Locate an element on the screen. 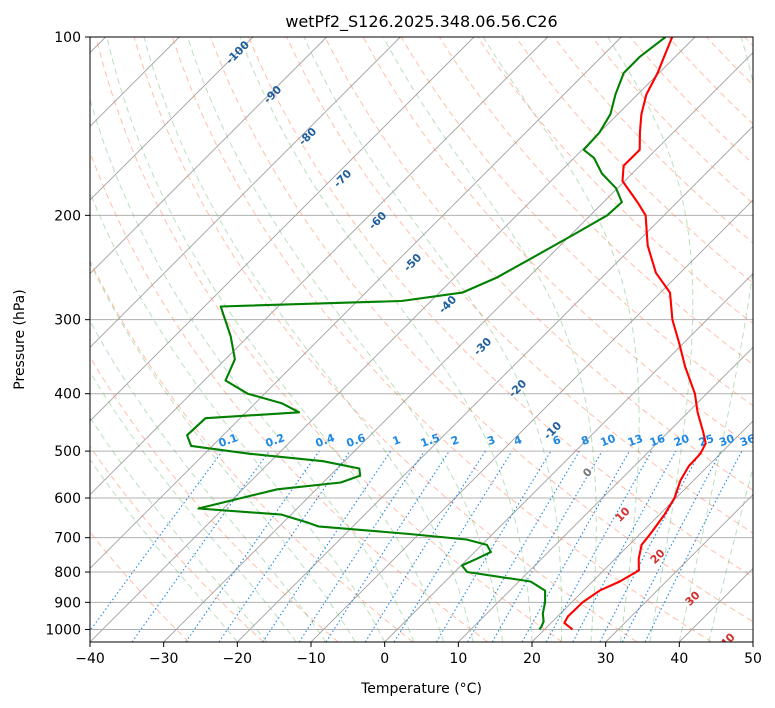 This screenshot has height=708, width=775. mixing-ratio-label: 0.4 is located at coordinates (325, 440).